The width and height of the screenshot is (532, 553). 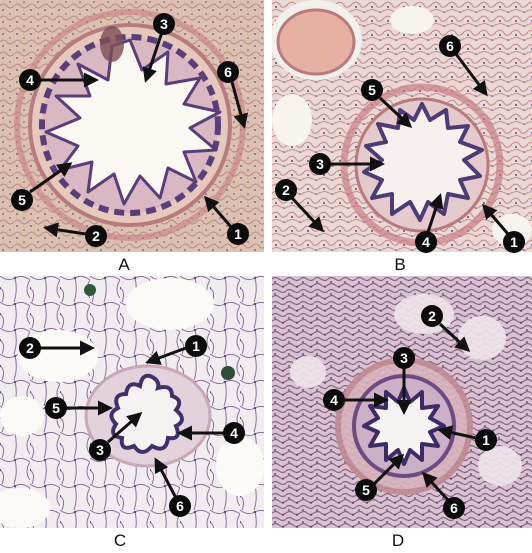 What do you see at coordinates (400, 264) in the screenshot?
I see `panel-letter-b: B` at bounding box center [400, 264].